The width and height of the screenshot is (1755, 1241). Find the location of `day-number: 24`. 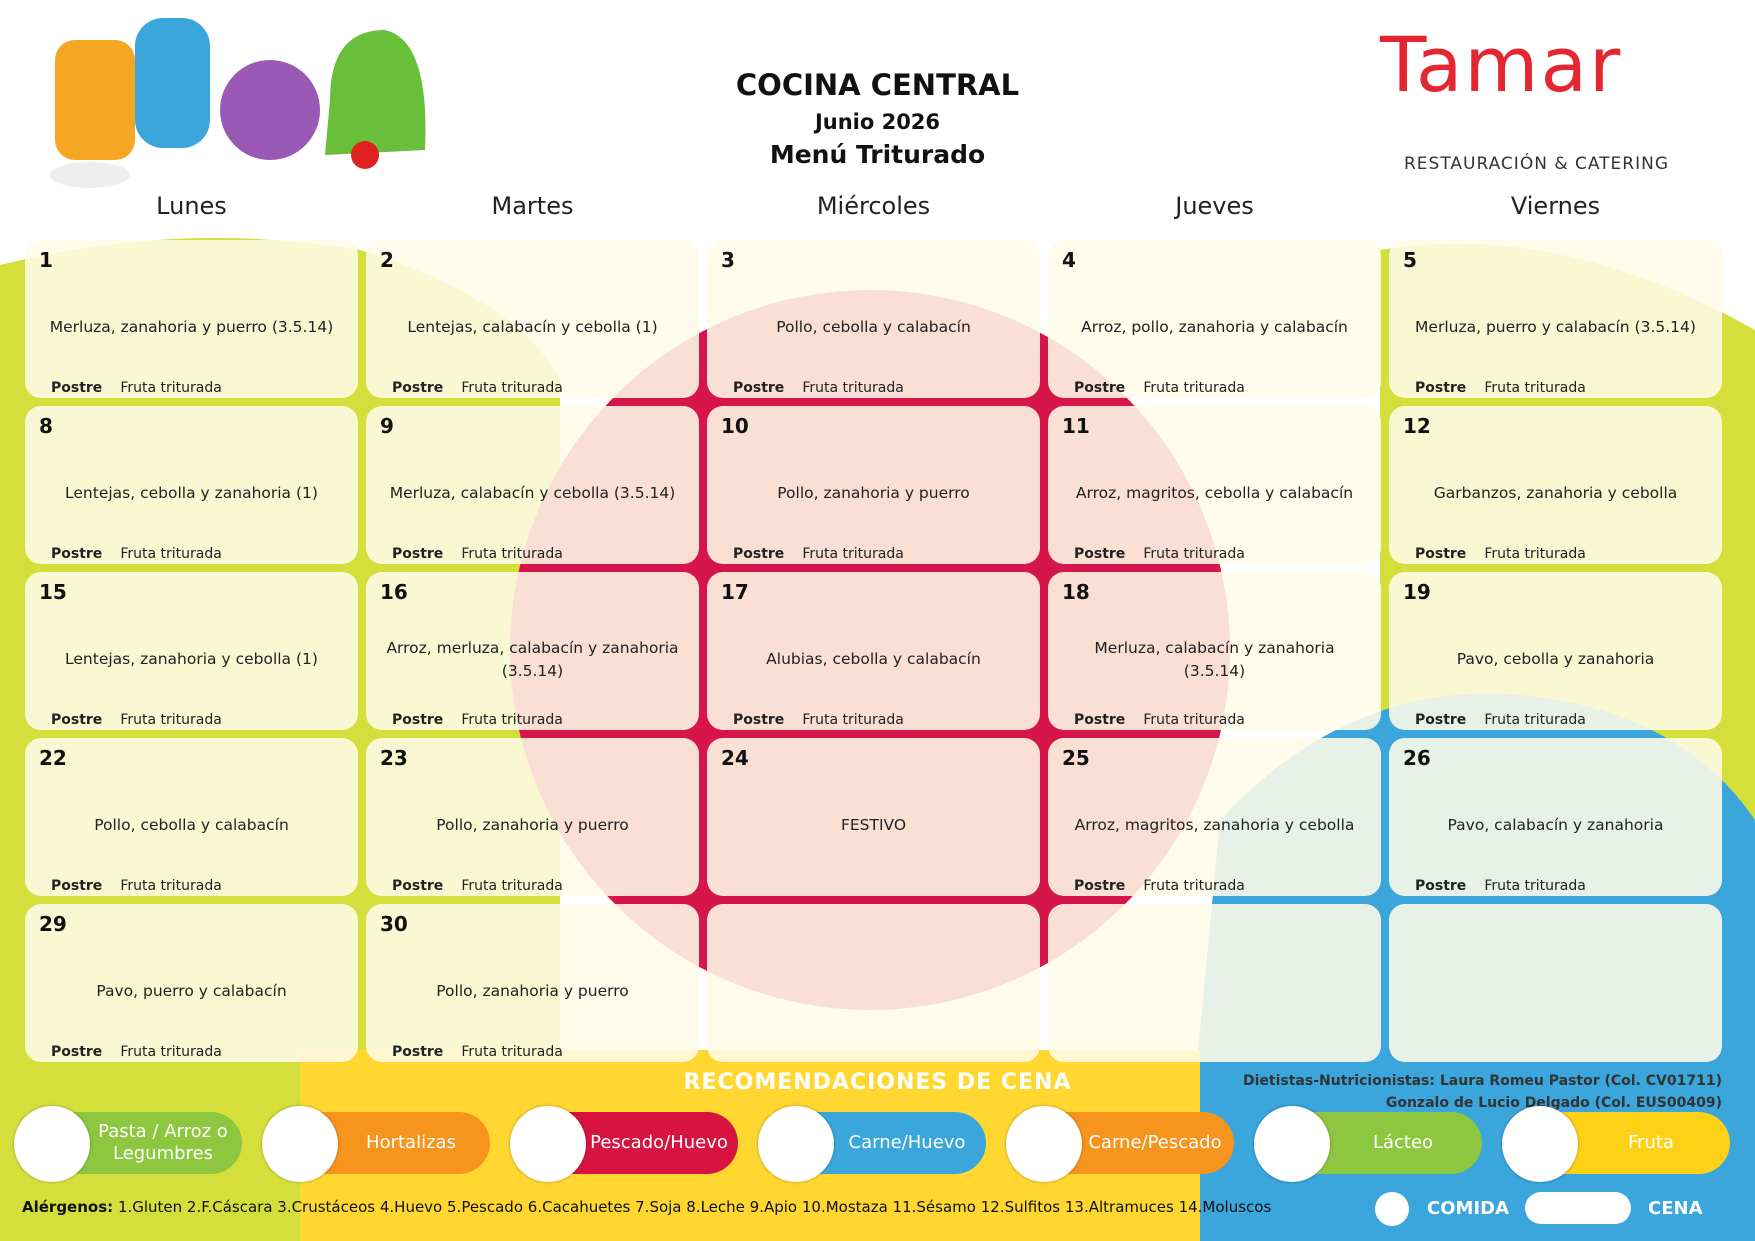

day-number: 24 is located at coordinates (735, 758).